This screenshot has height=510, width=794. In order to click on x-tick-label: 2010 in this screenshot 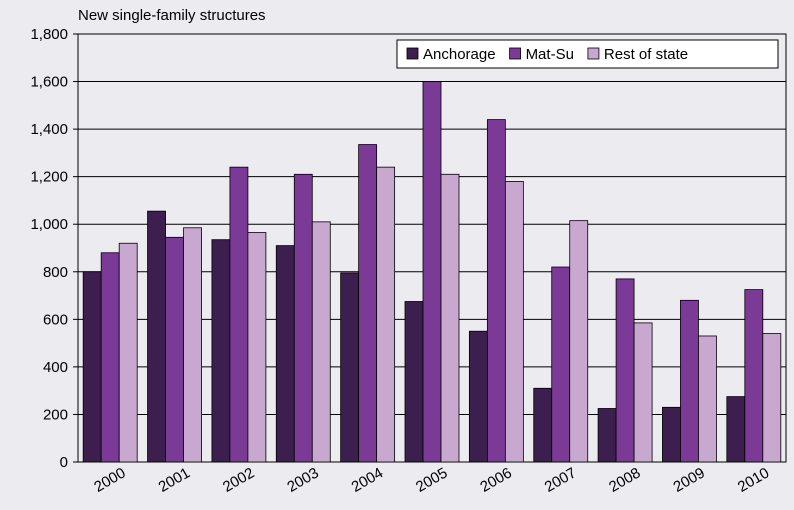, I will do `click(753, 479)`.